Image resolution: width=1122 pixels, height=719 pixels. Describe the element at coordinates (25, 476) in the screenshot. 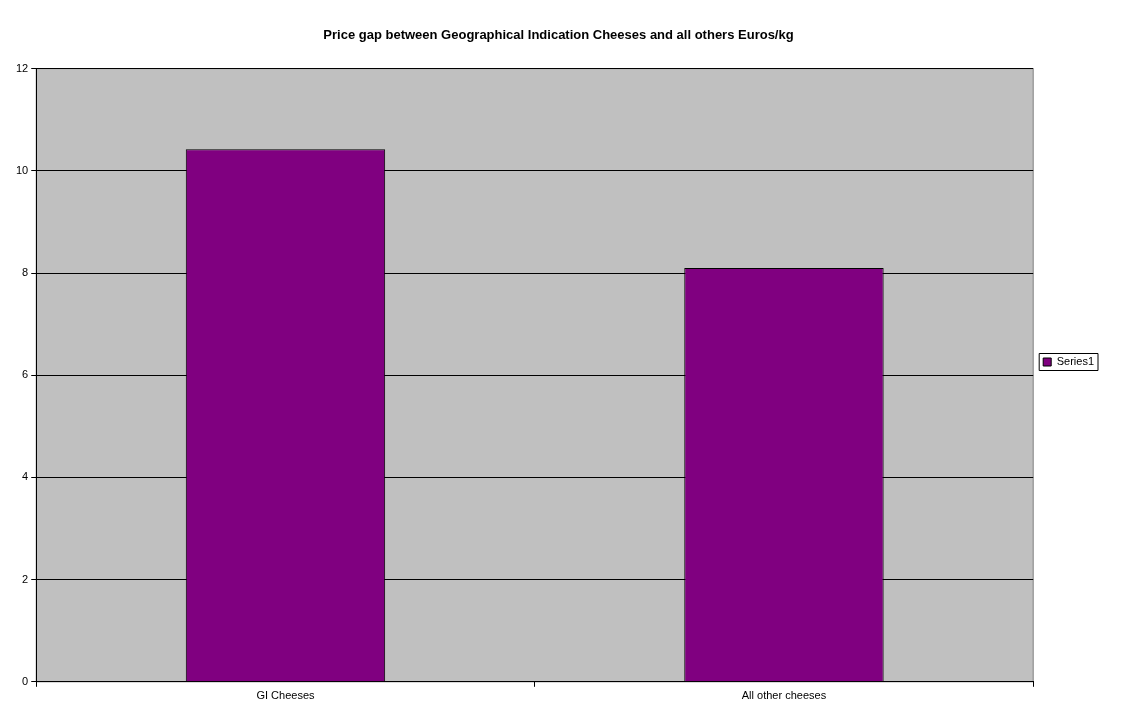

I see `y-tick-label: 4` at that location.